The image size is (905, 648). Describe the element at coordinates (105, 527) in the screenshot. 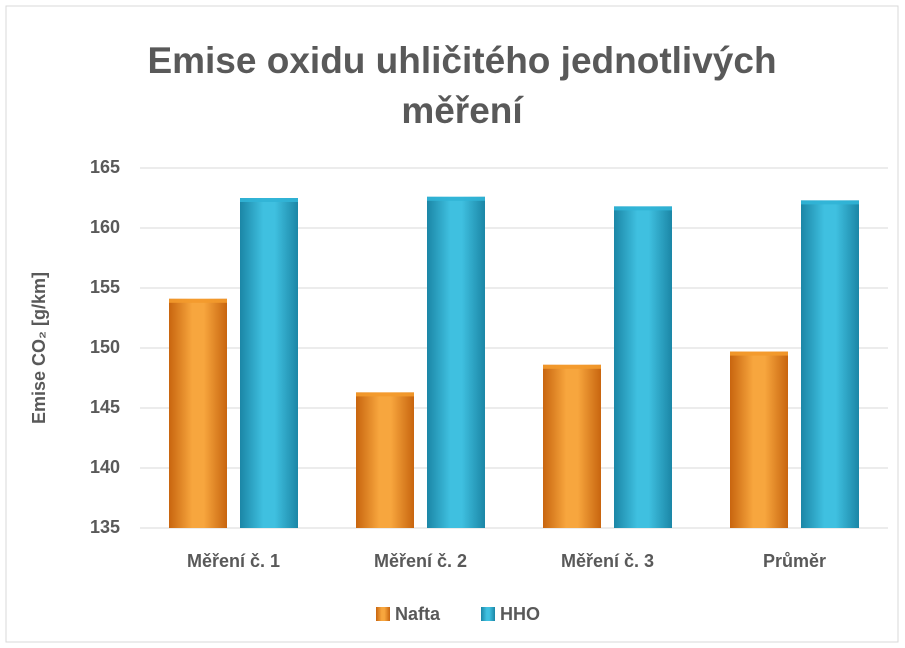

I see `y-tick-label: 135` at that location.